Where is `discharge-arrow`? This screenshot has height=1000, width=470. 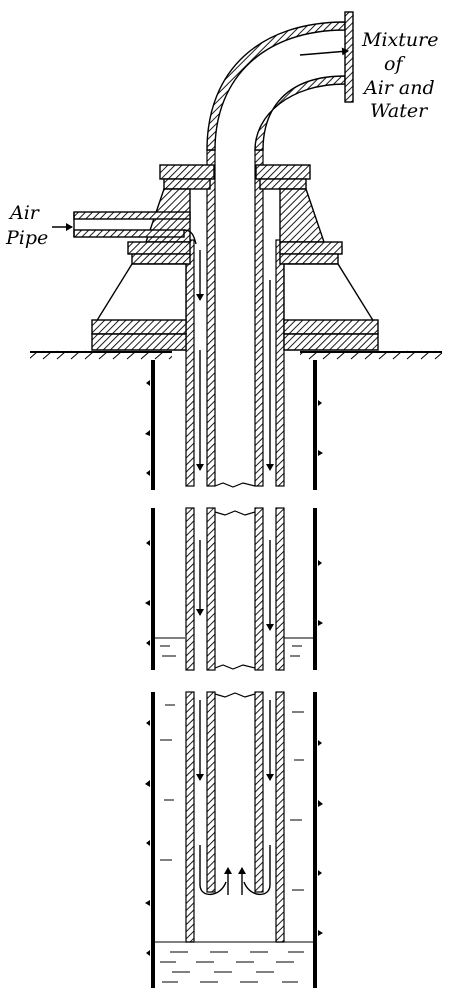
discharge-arrow is located at coordinates (324, 51).